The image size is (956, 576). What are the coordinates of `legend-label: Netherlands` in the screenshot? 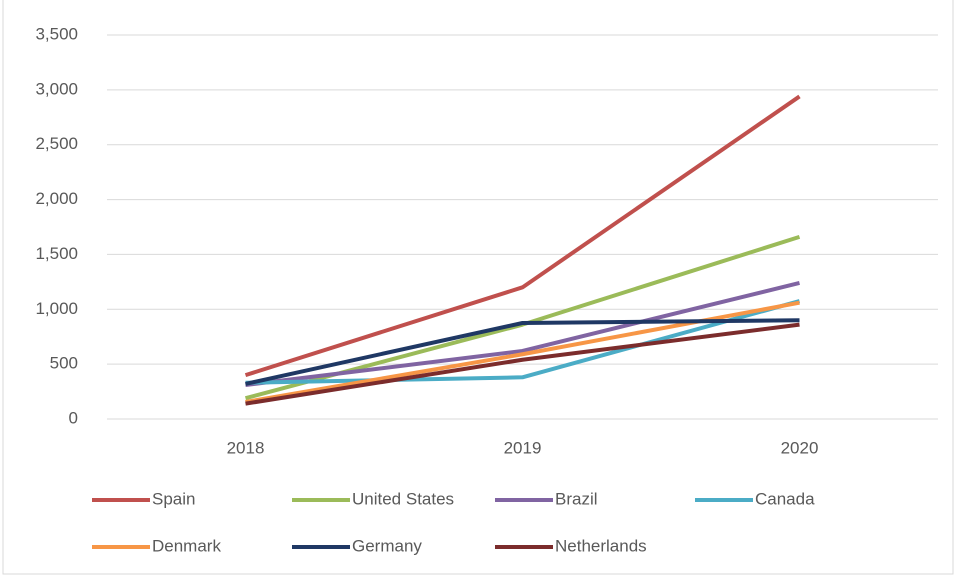 It's located at (601, 545).